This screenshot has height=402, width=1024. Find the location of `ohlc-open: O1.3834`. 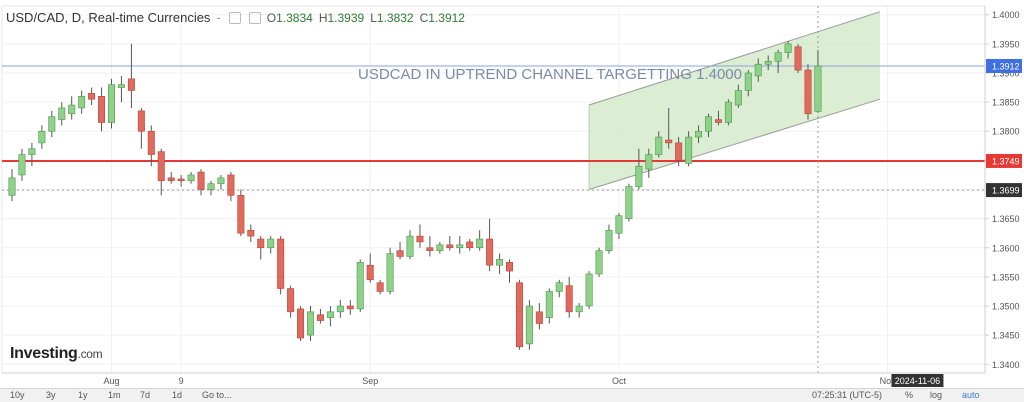

ohlc-open: O1.3834 is located at coordinates (289, 17).